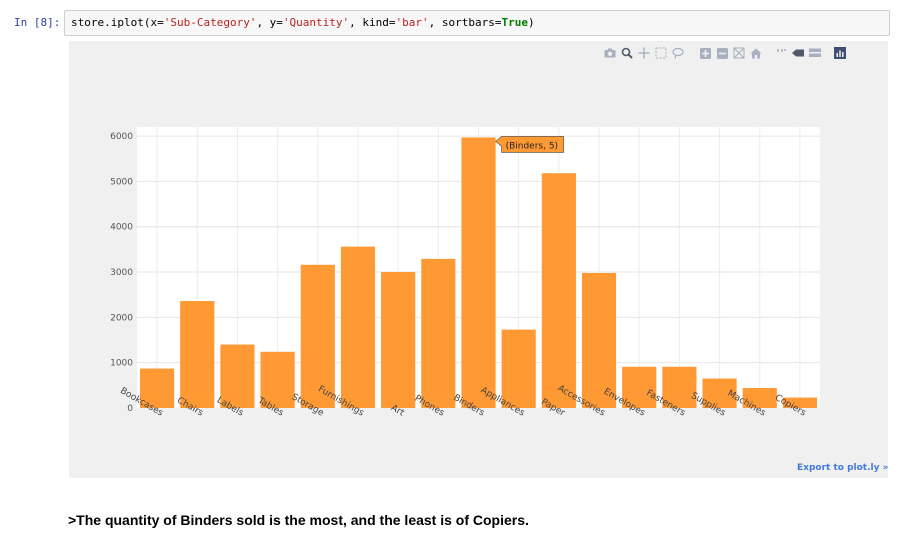 This screenshot has width=901, height=552. I want to click on bar-machines, so click(759, 398).